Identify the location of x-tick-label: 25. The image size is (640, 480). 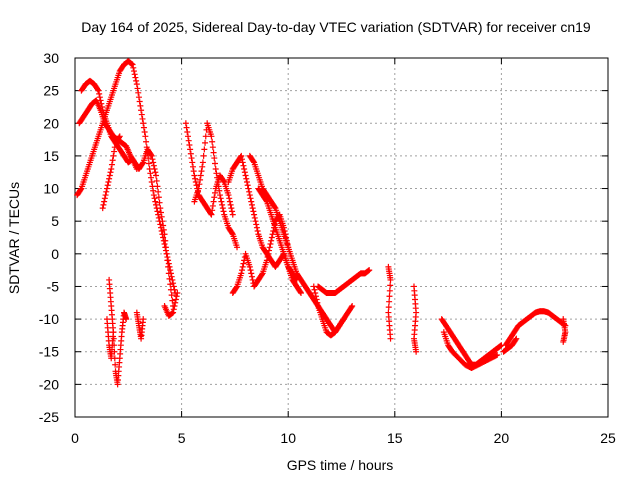
(608, 438).